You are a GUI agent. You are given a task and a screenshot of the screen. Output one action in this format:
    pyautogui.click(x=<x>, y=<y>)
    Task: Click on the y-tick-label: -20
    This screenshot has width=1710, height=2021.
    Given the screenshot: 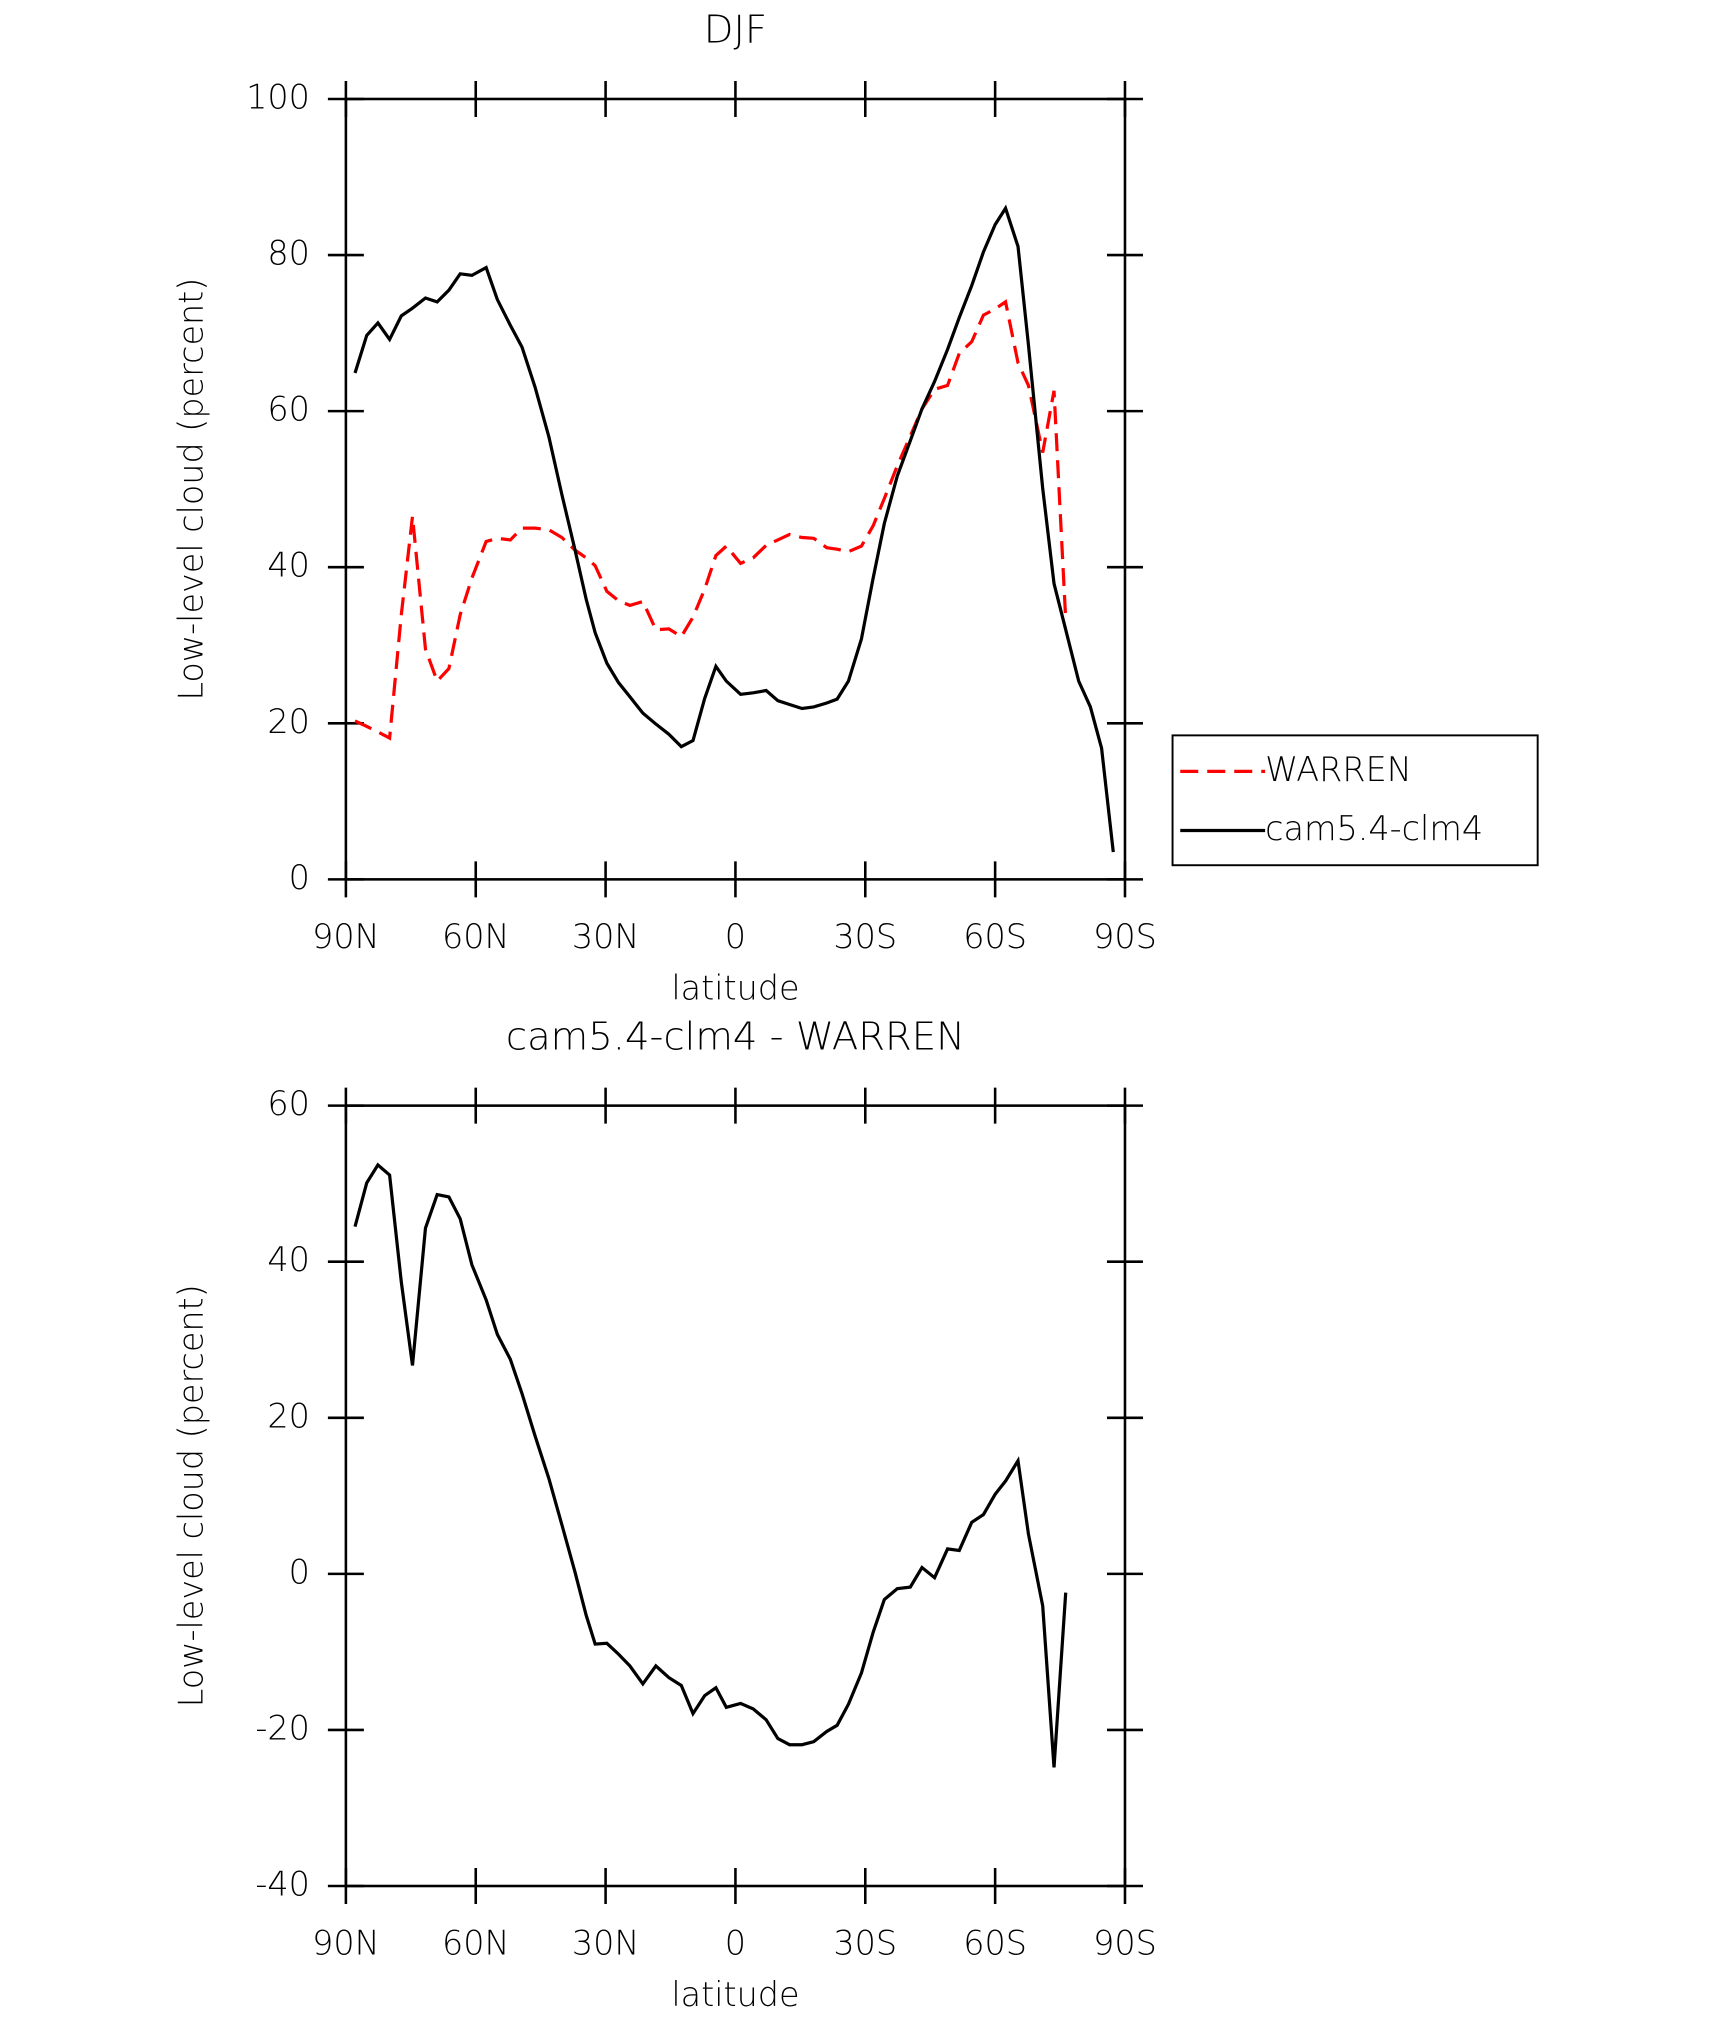 What is the action you would take?
    pyautogui.click(x=282, y=1727)
    